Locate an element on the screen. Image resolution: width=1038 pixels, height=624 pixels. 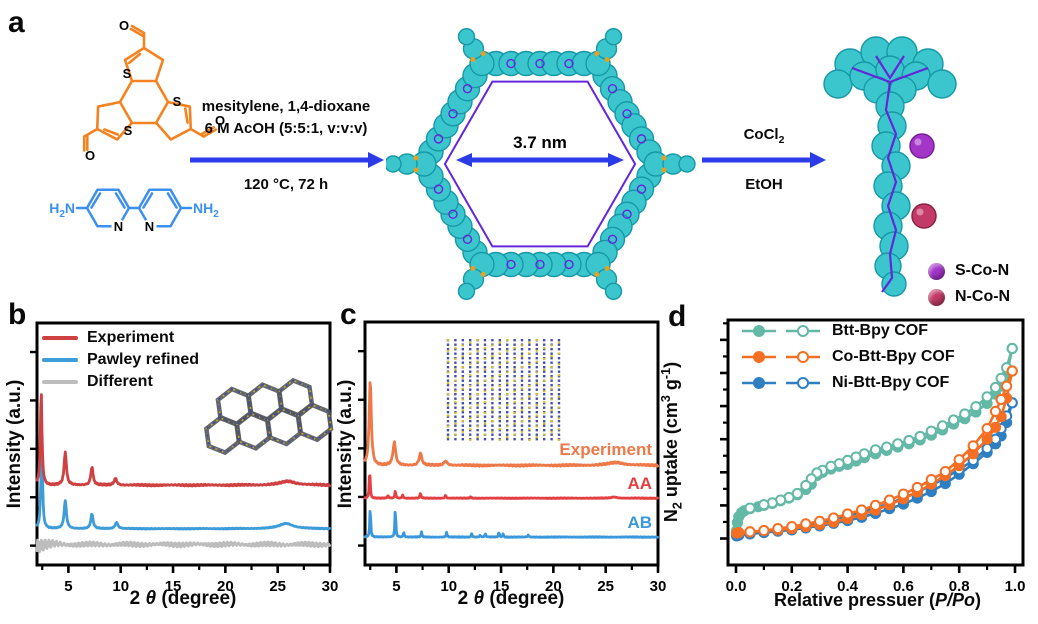
cof-pore-structure: 3.7 nm is located at coordinates (541, 163).